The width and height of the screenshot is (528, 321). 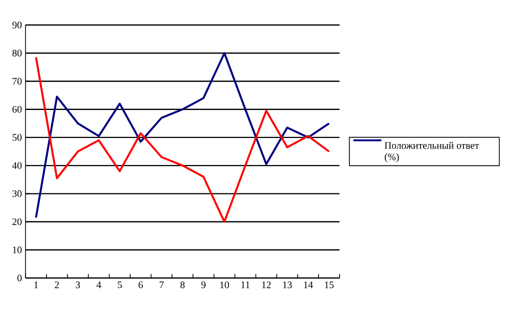 I want to click on y-tick-label: 60, so click(x=17, y=109).